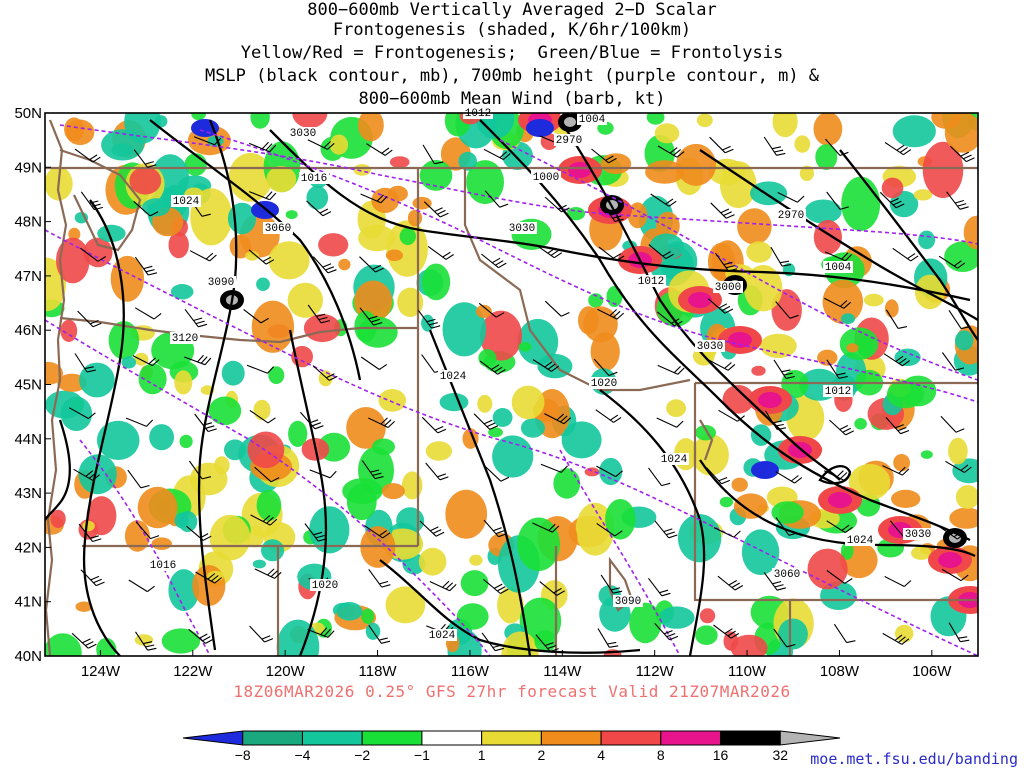  What do you see at coordinates (592, 119) in the screenshot?
I see `mslp-label: 1004` at bounding box center [592, 119].